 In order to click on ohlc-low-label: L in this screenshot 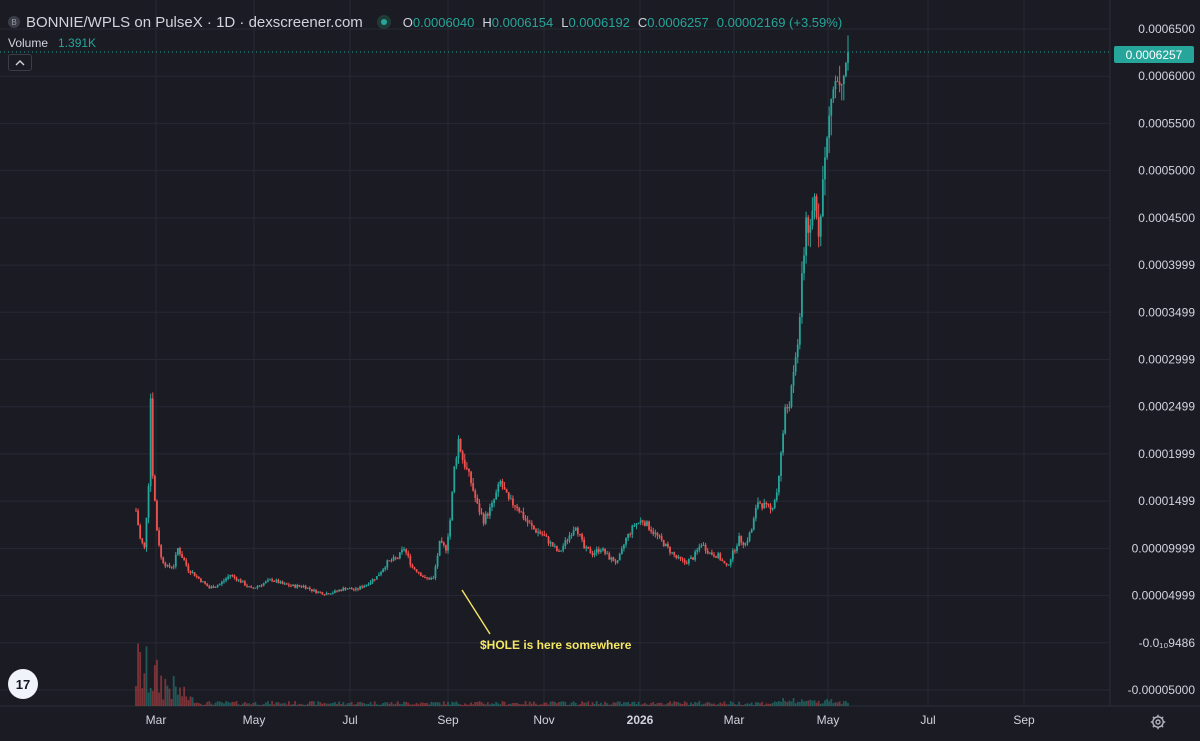, I will do `click(565, 22)`.